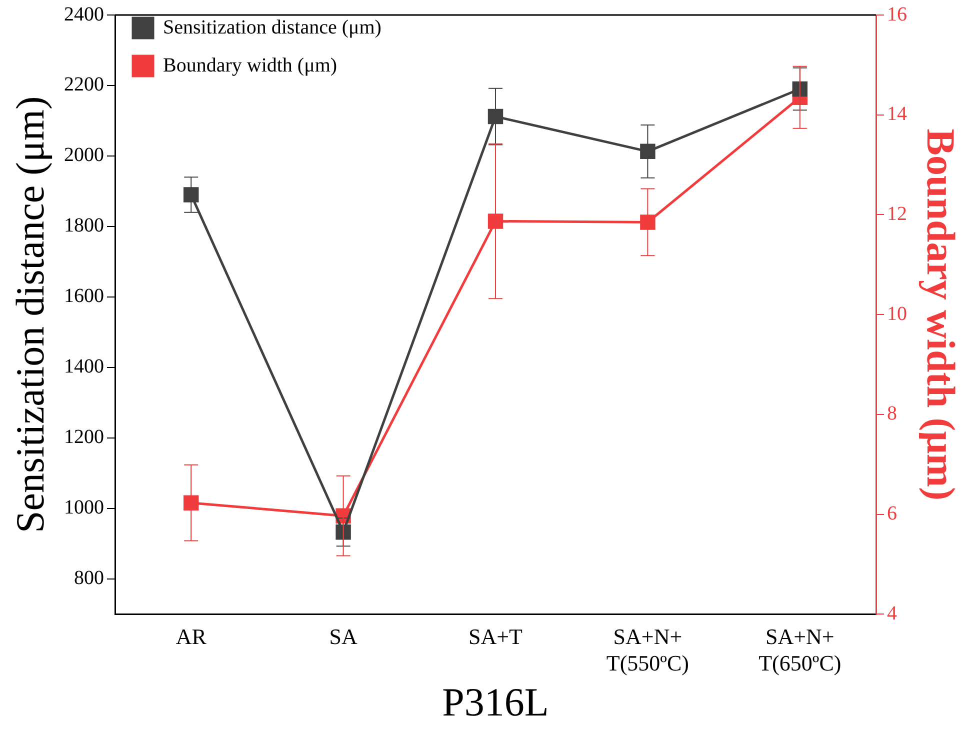 This screenshot has height=734, width=976. Describe the element at coordinates (84, 296) in the screenshot. I see `y-tick-label: 1600` at that location.